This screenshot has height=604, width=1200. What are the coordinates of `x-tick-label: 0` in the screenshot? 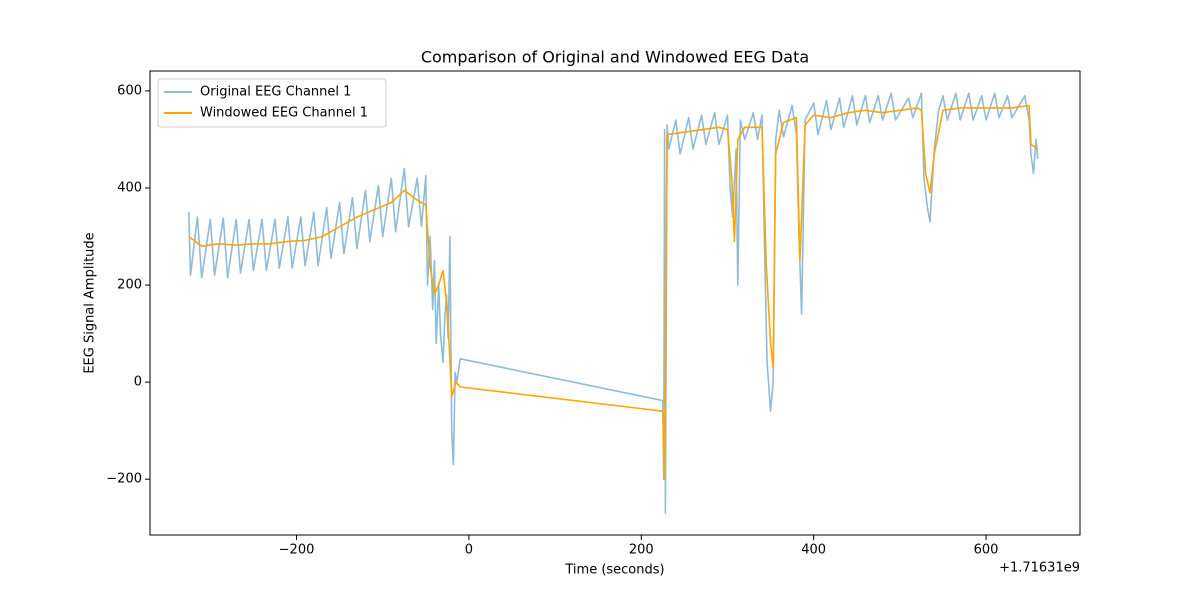 It's located at (469, 550).